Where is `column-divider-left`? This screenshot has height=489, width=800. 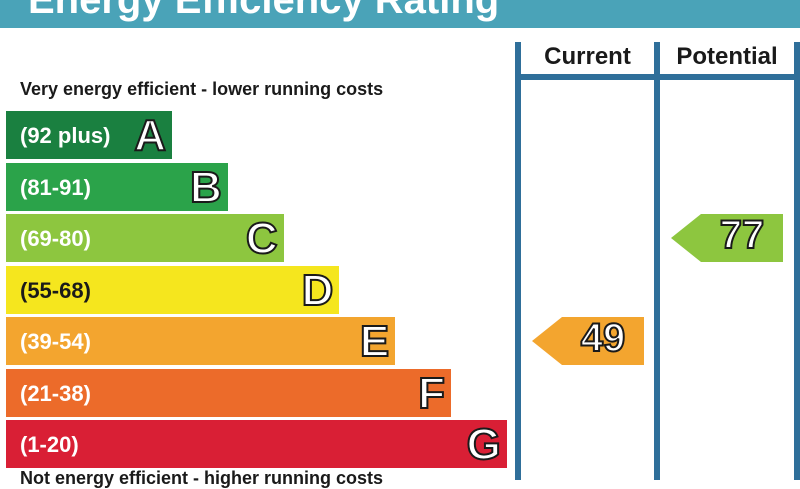 column-divider-left is located at coordinates (518, 261).